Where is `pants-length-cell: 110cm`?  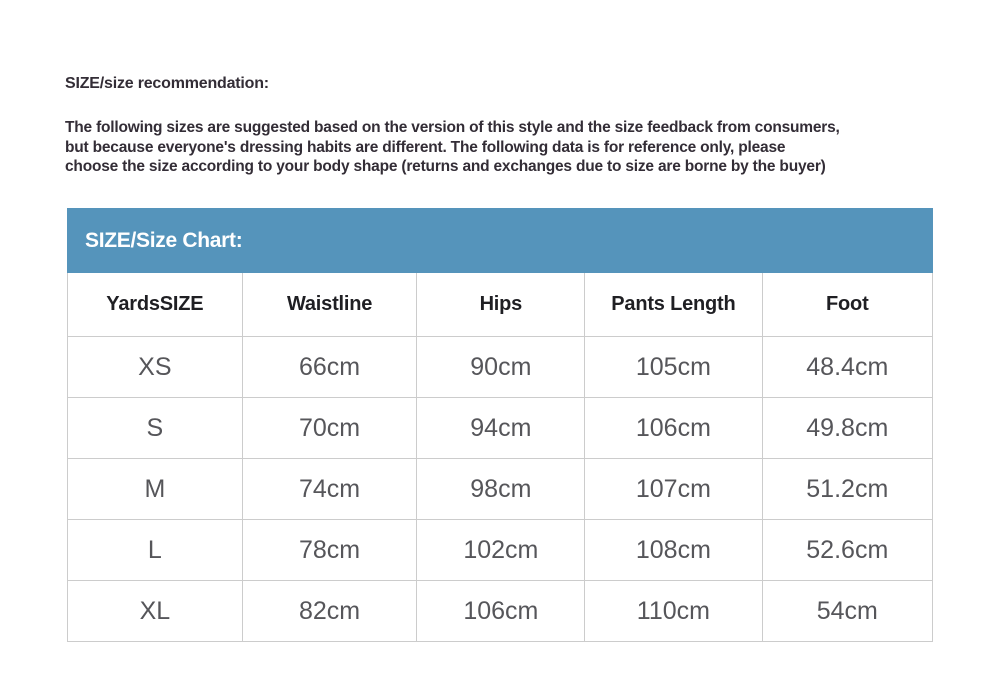
pants-length-cell: 110cm is located at coordinates (673, 611).